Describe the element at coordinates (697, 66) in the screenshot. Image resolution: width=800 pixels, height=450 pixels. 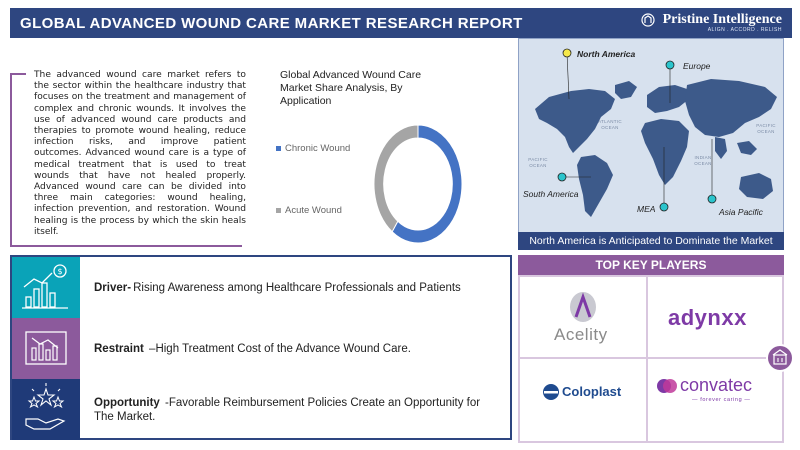
I see `region-europe: Europe` at that location.